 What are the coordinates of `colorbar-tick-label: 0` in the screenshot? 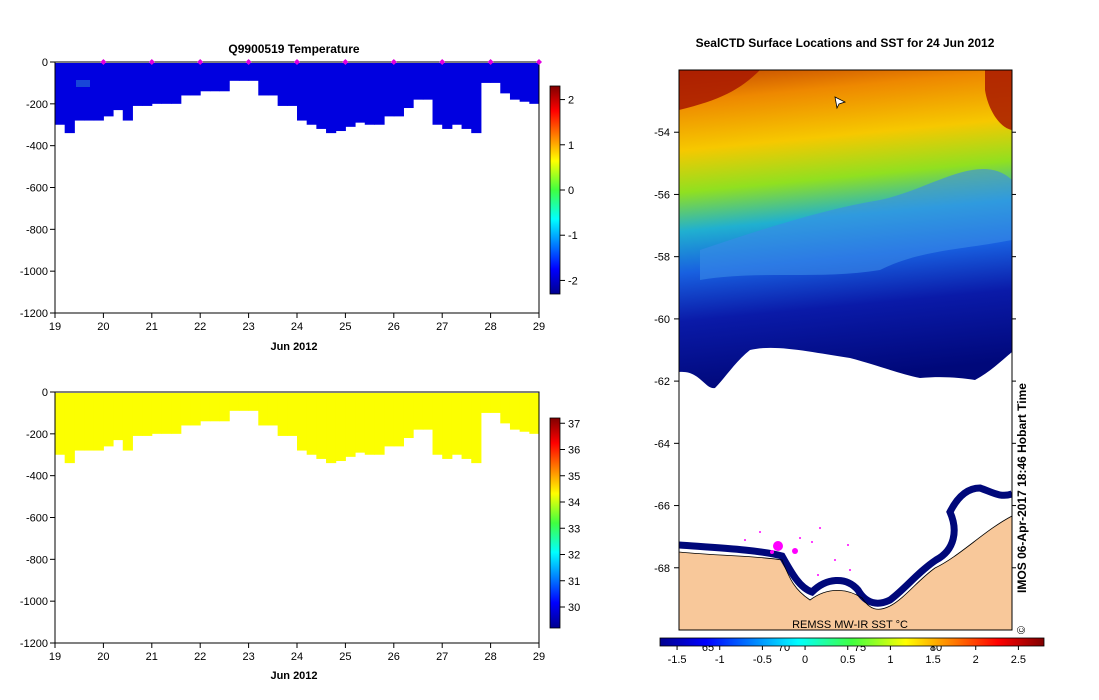 It's located at (571, 191).